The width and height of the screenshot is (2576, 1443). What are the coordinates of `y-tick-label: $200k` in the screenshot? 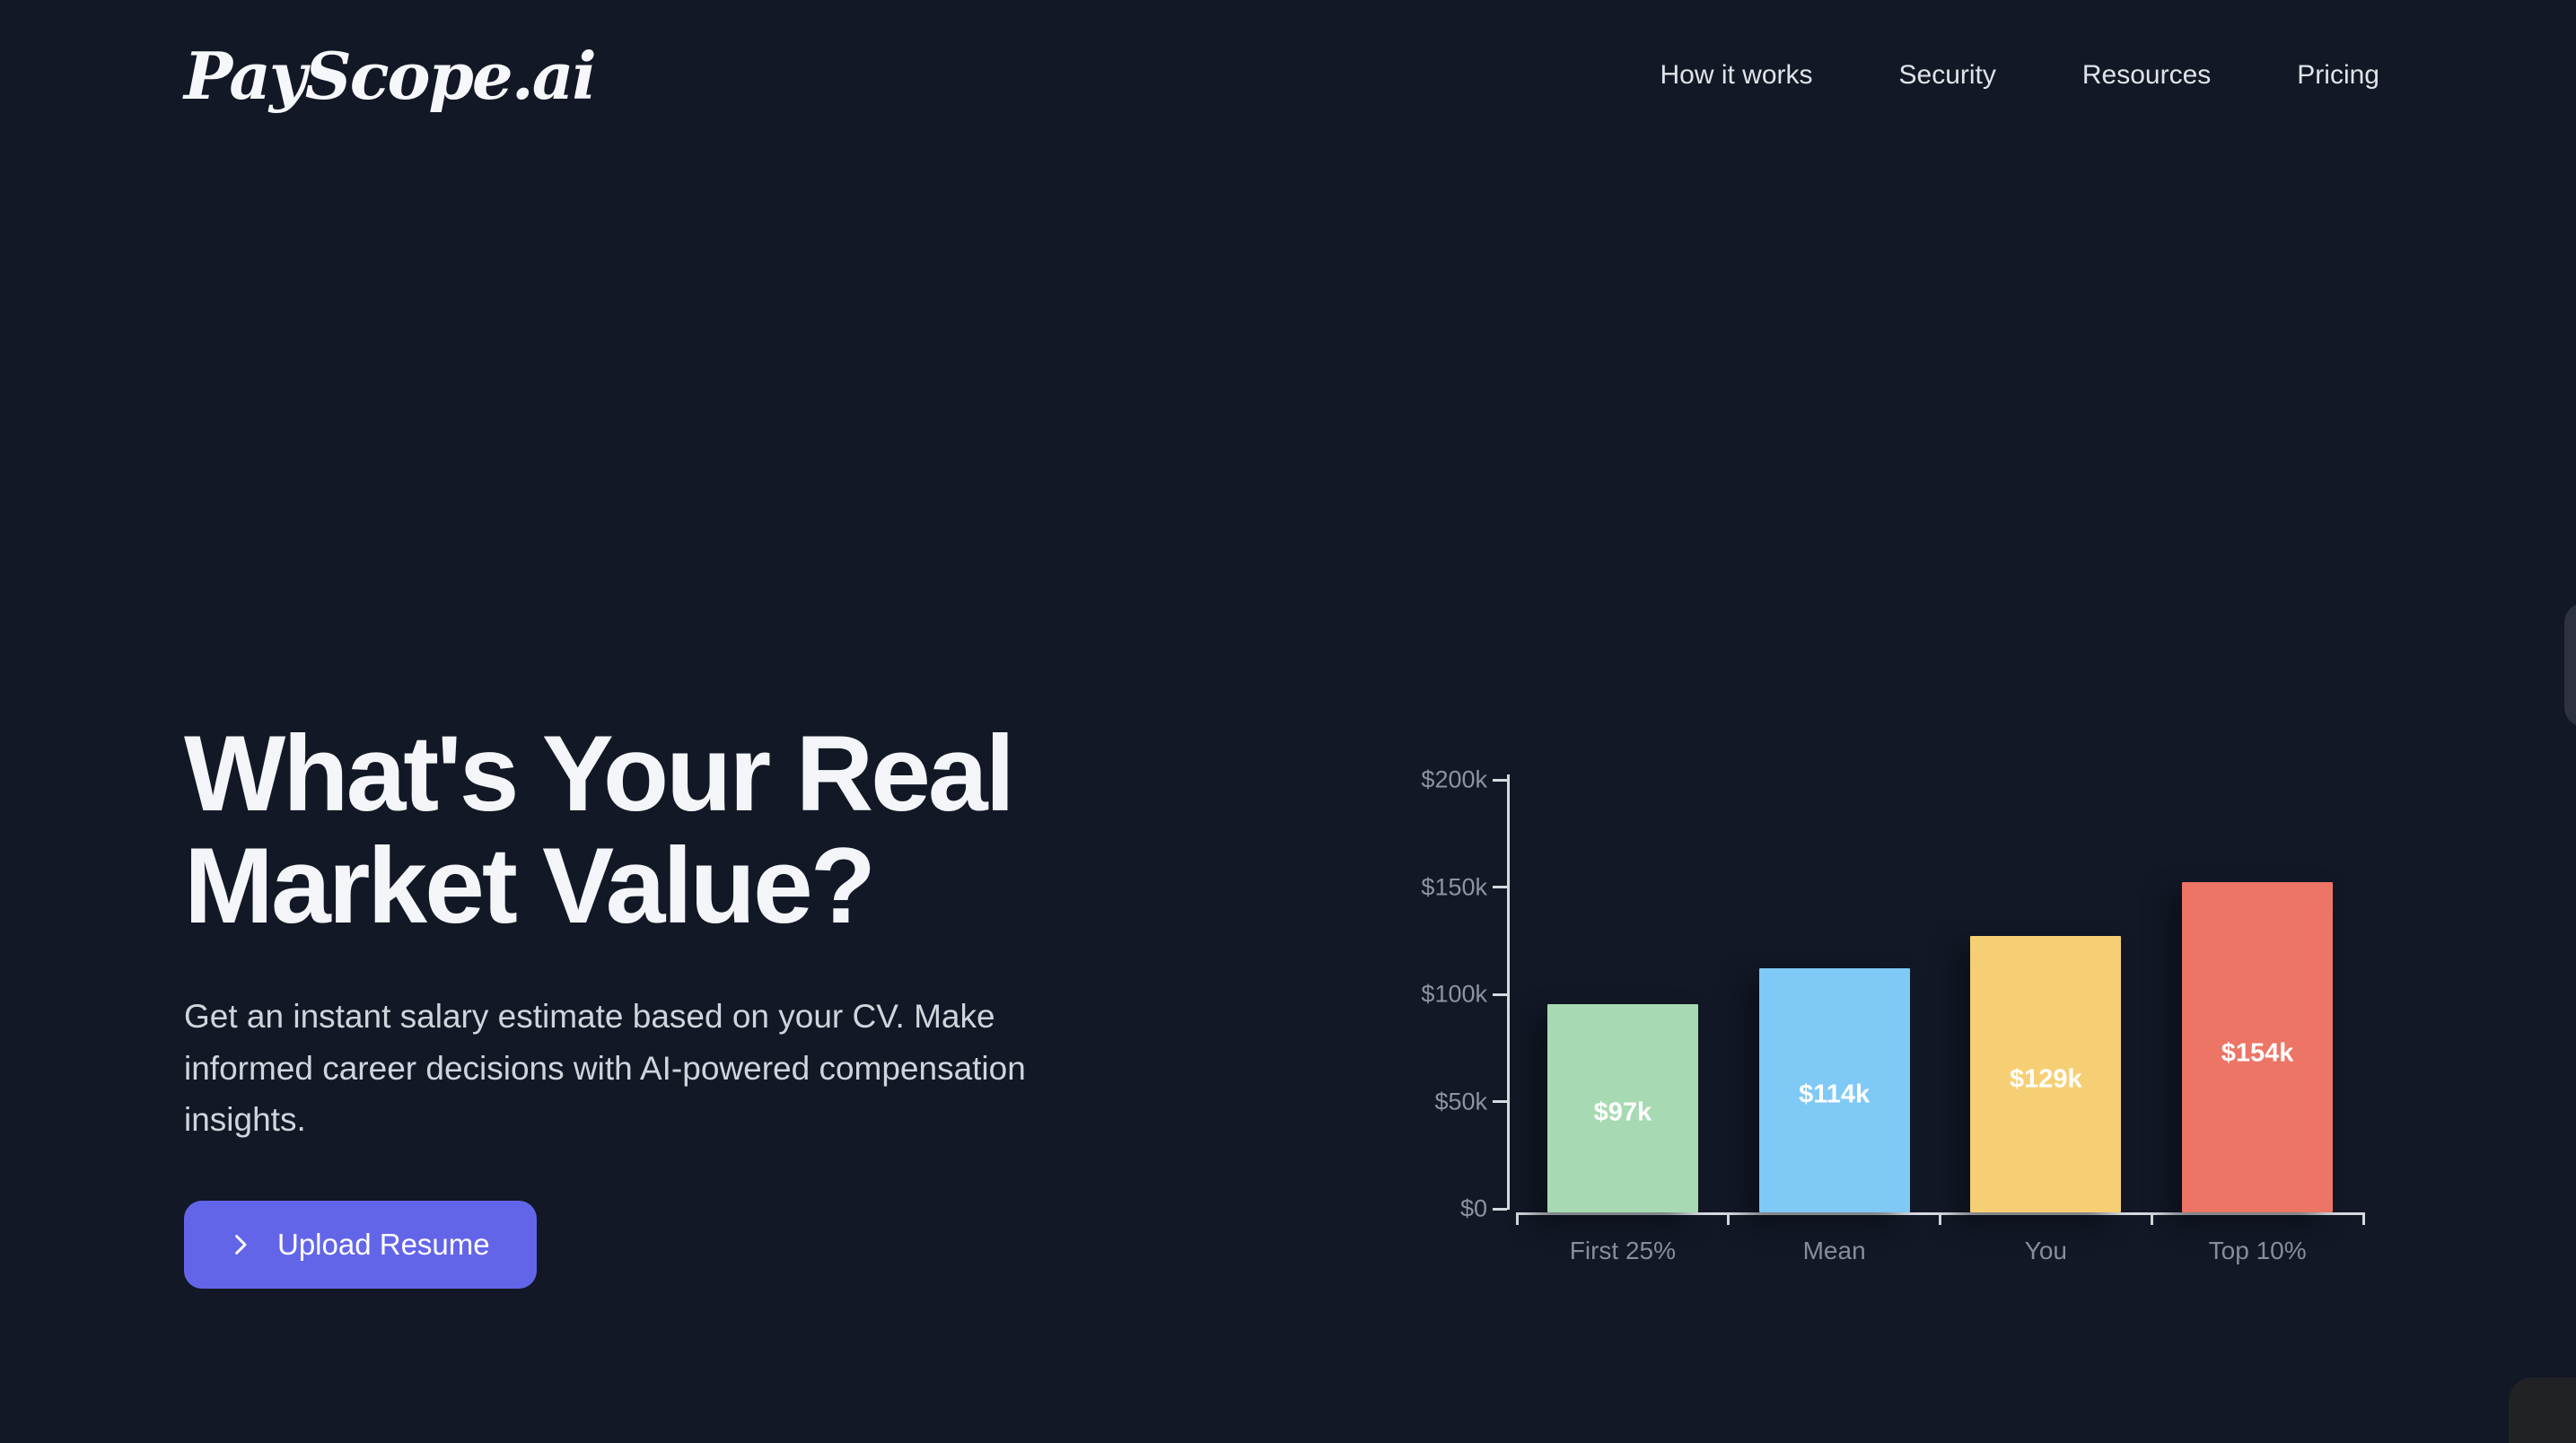 It's located at (1454, 779).